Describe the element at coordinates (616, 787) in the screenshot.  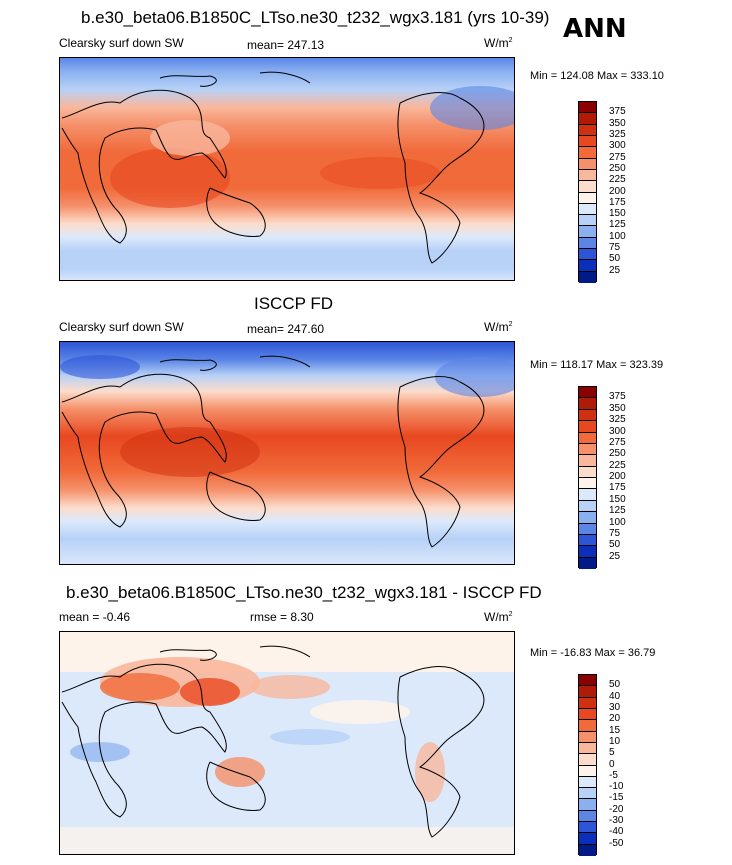
I see `colorbar-tick-label: -10` at that location.